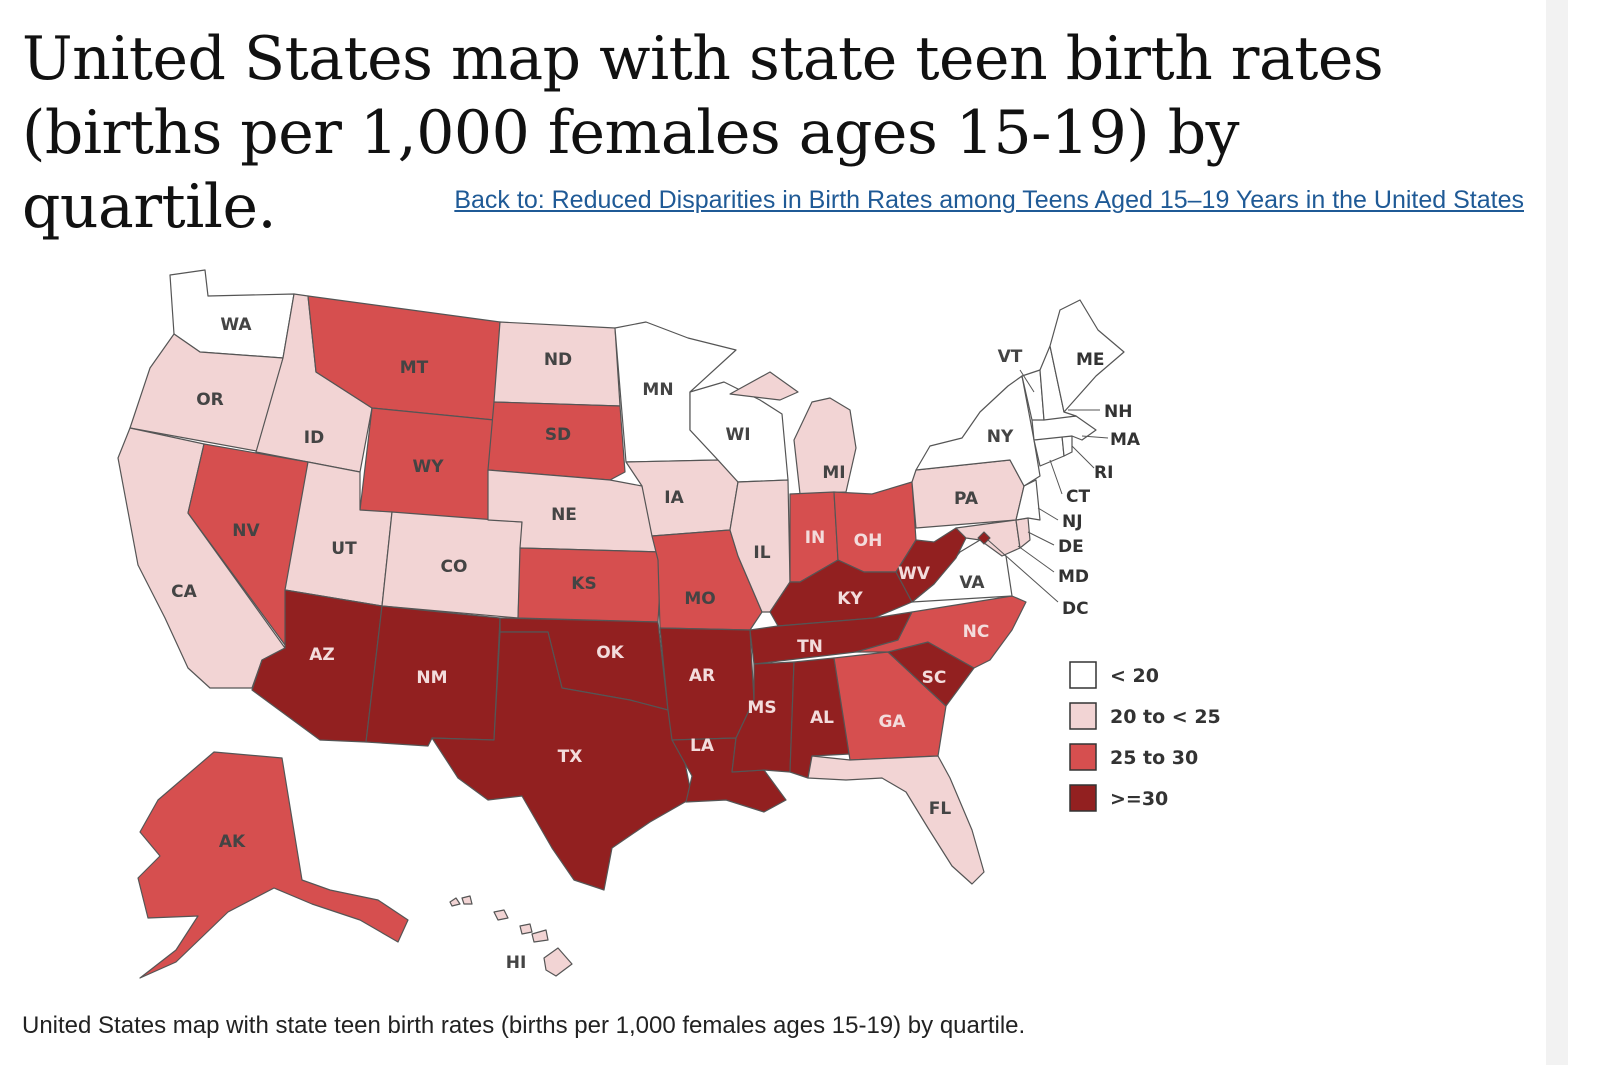 The height and width of the screenshot is (1065, 1600). Describe the element at coordinates (236, 325) in the screenshot. I see `label-wa: WA` at that location.